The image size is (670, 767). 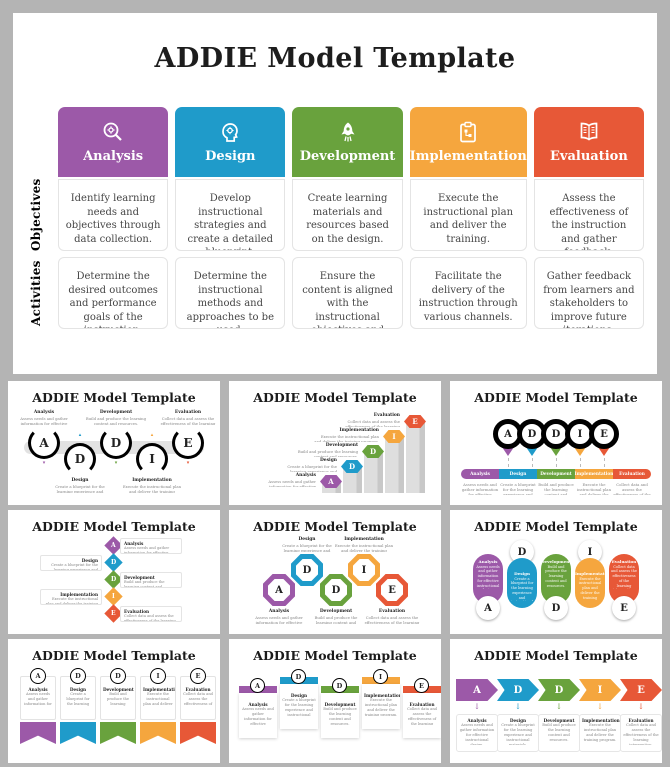 What do you see at coordinates (307, 570) in the screenshot?
I see `phase-octagon: D` at bounding box center [307, 570].